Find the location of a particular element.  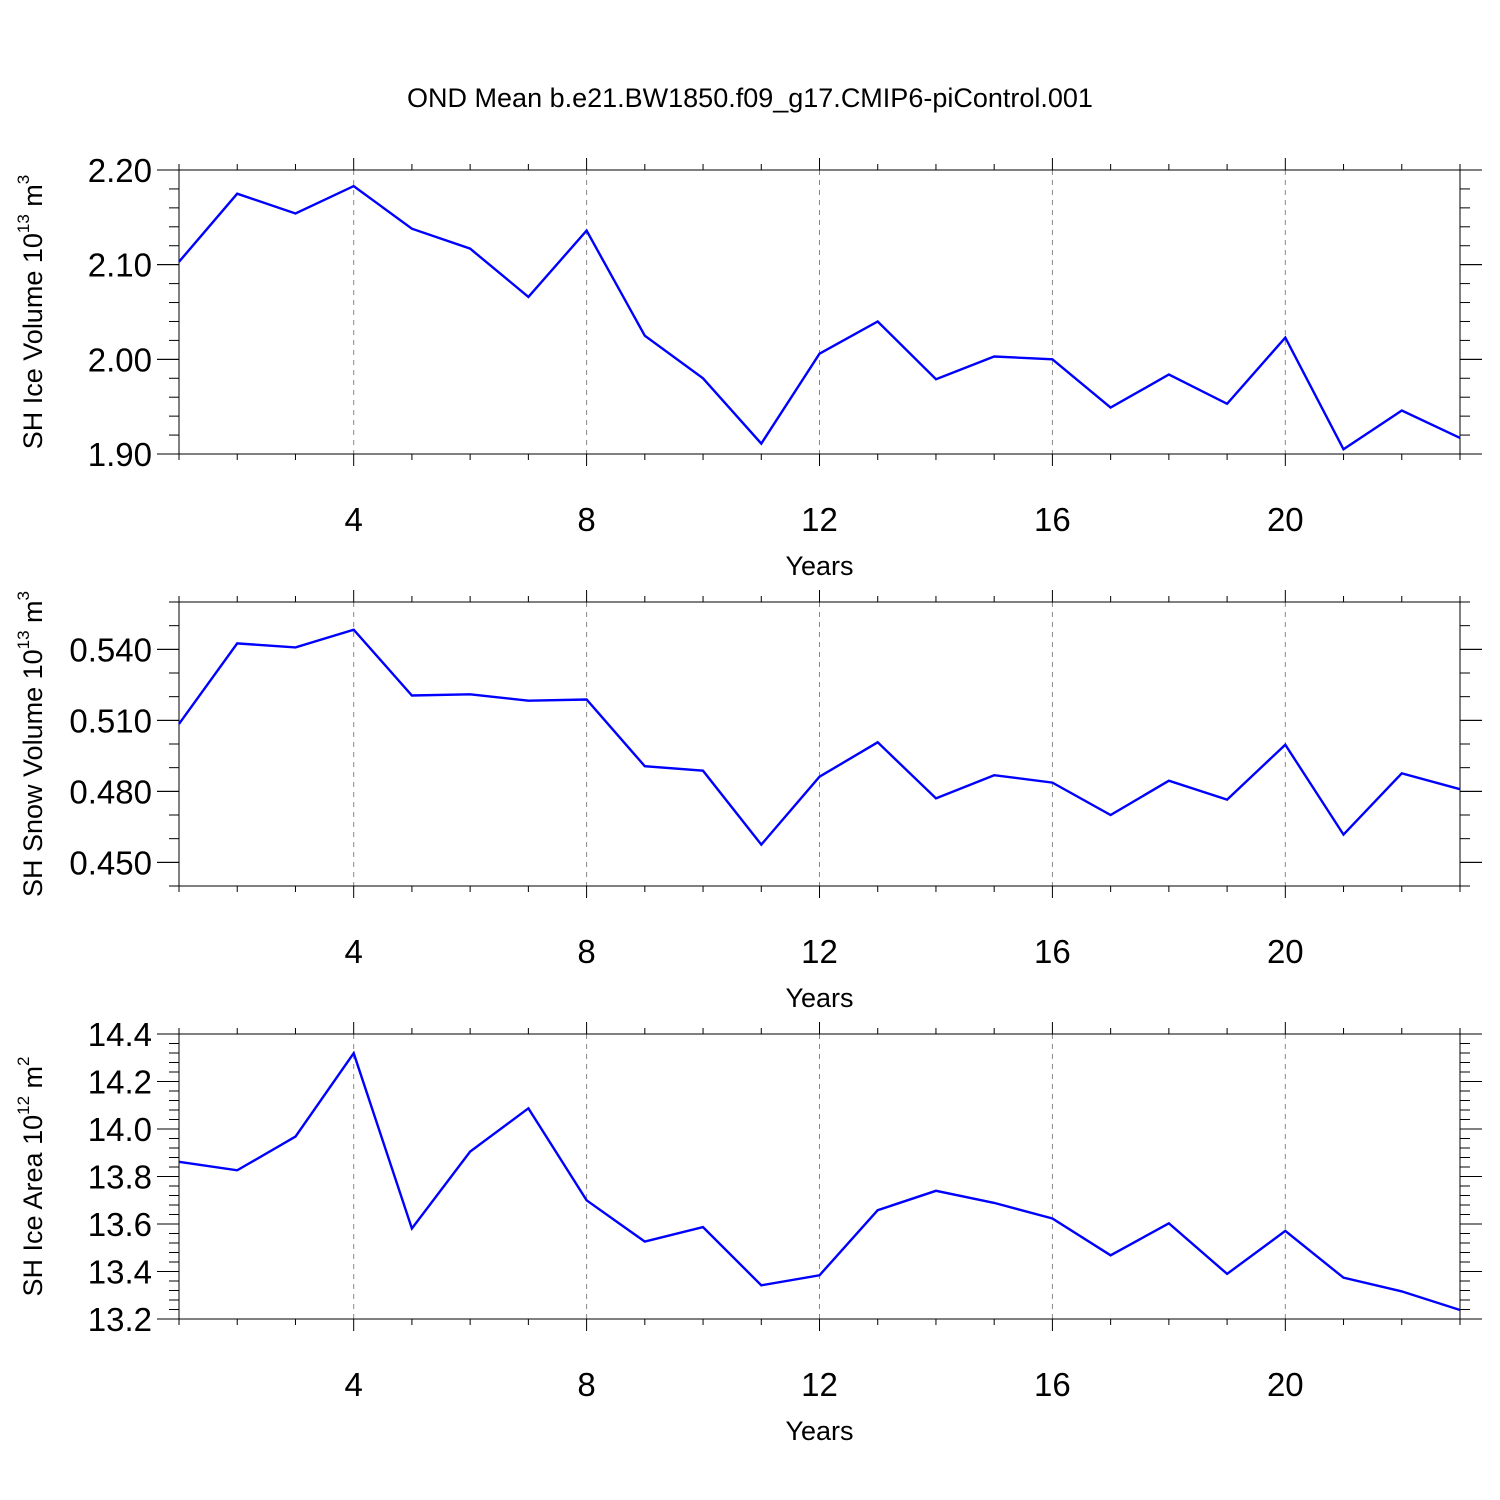

ice-area-x-tick-label: 8 is located at coordinates (586, 1384).